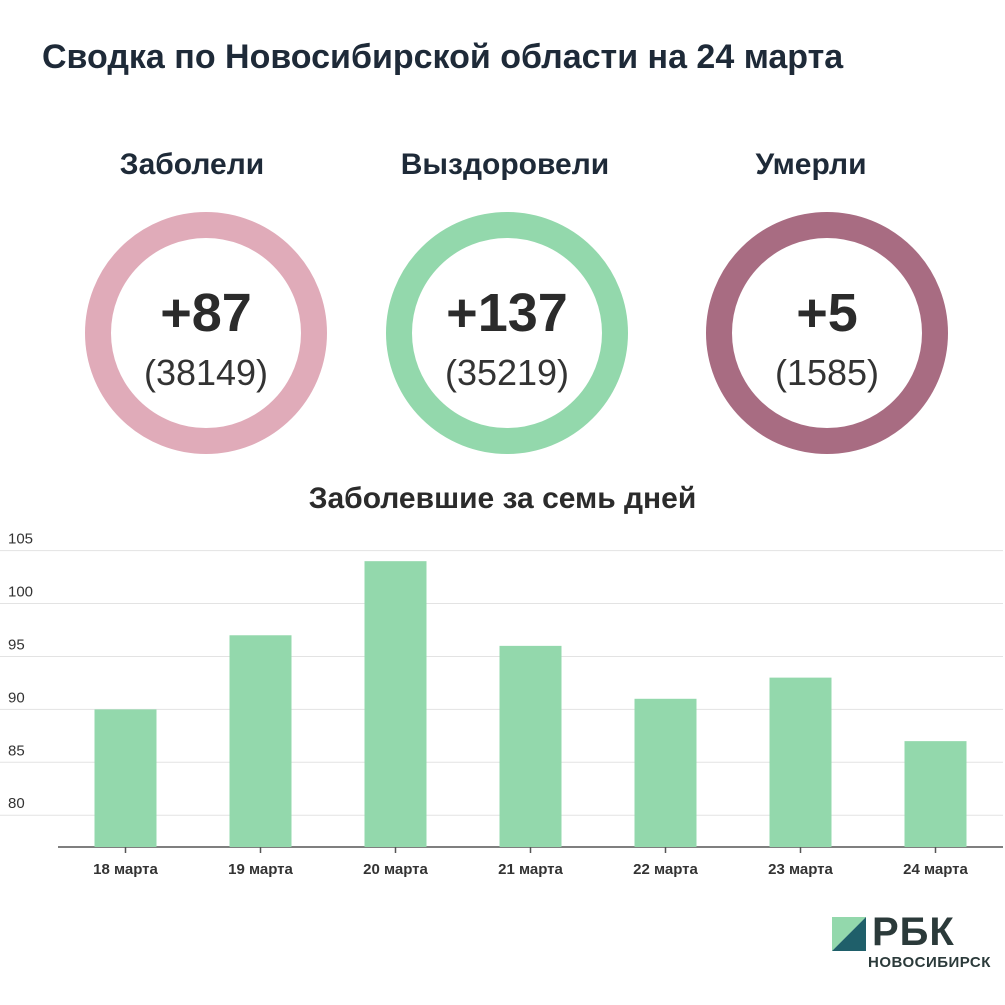 Image resolution: width=1005 pixels, height=1005 pixels. What do you see at coordinates (935, 869) in the screenshot?
I see `x-tick-label: 24 марта` at bounding box center [935, 869].